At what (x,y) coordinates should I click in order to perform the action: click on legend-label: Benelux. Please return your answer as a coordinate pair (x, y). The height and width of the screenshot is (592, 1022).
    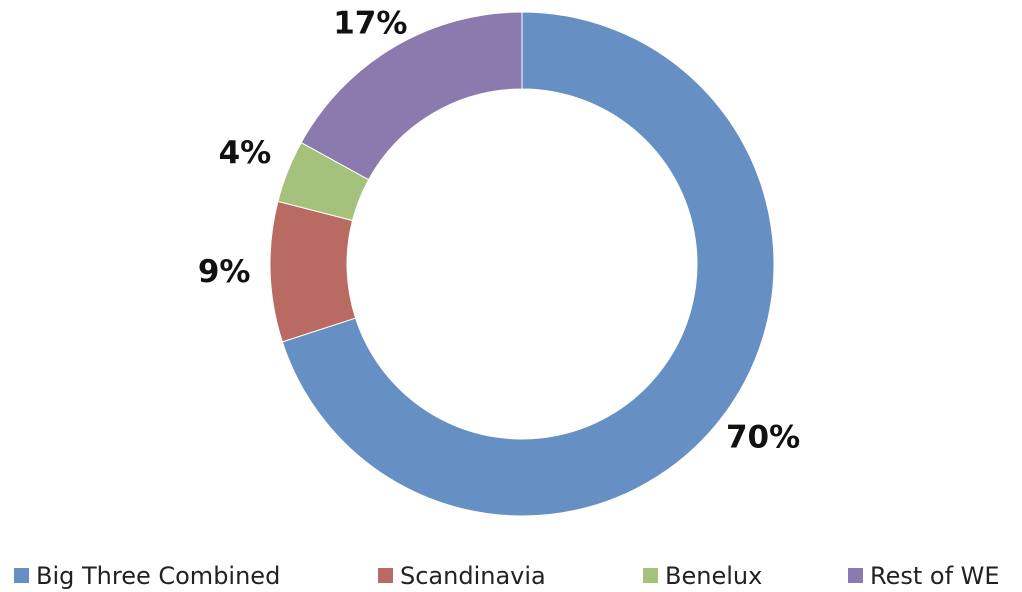
    Looking at the image, I should click on (713, 576).